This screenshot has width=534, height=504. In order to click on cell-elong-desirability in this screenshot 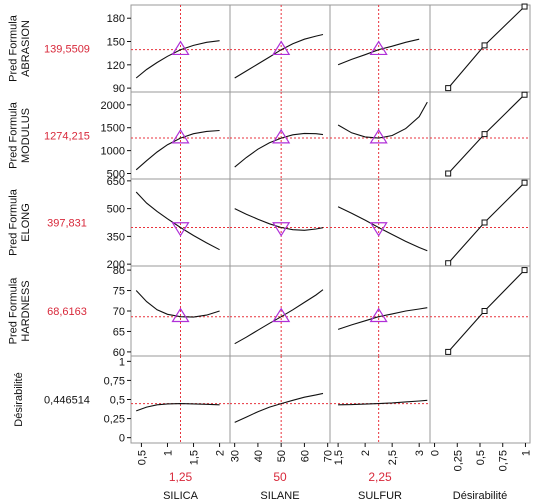, I will do `click(480, 222)`.